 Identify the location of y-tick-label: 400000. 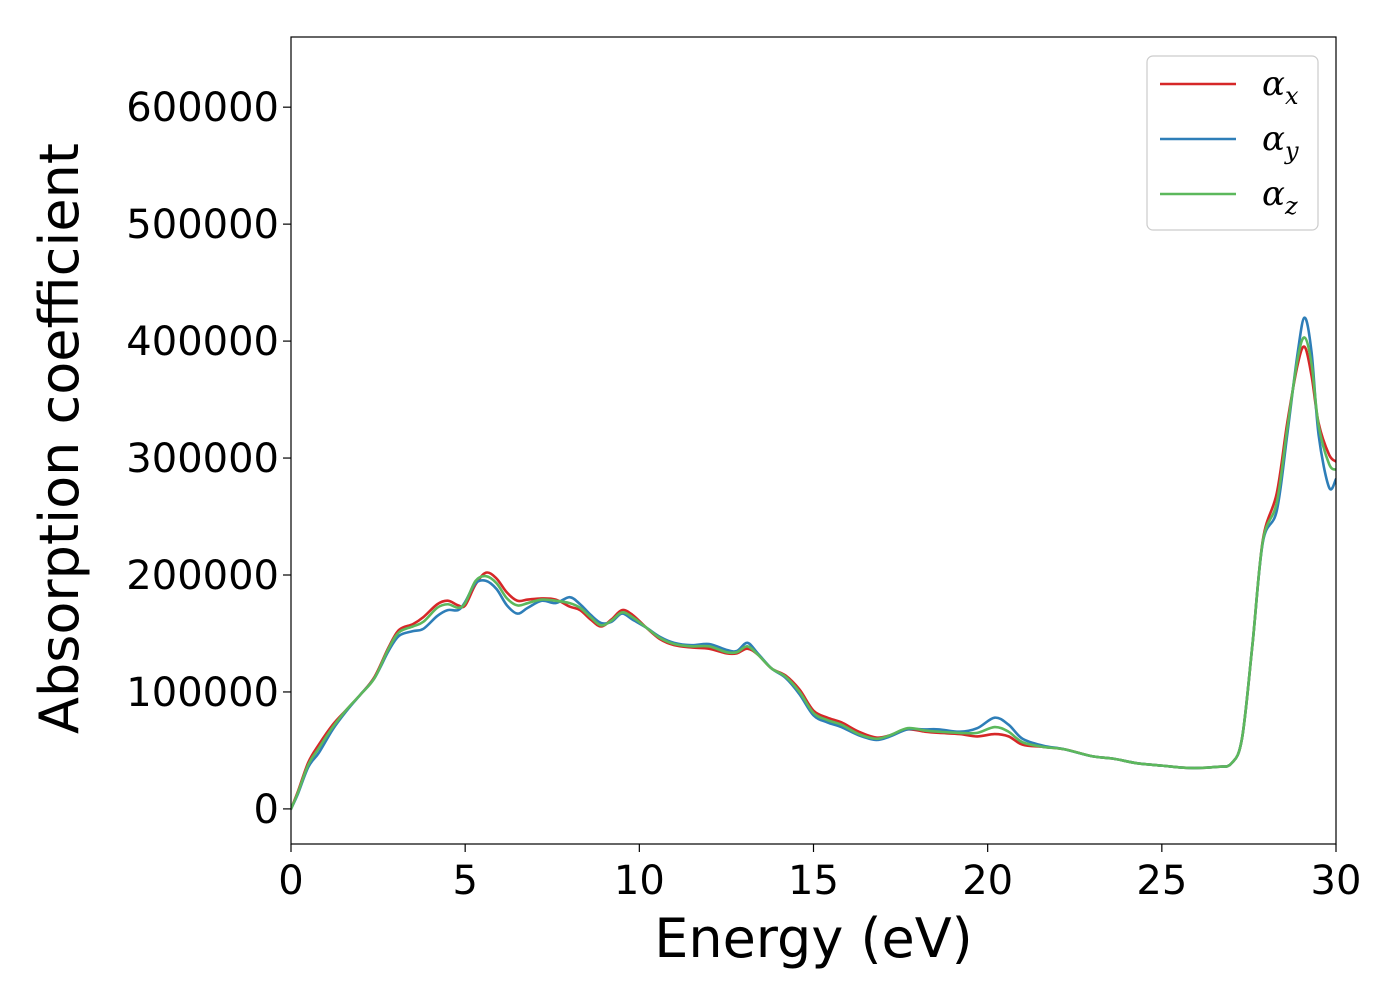
(202, 342).